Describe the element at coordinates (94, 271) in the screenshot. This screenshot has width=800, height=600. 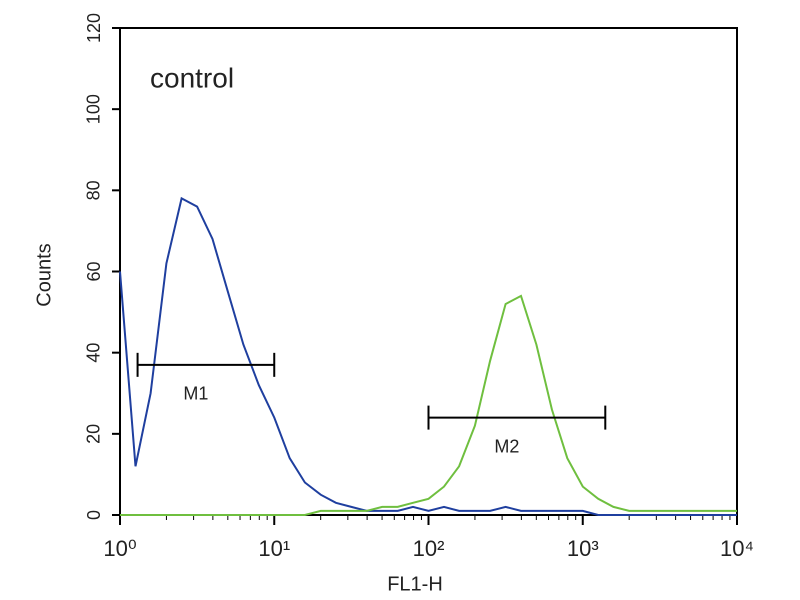
I see `y-tick-label: 60` at that location.